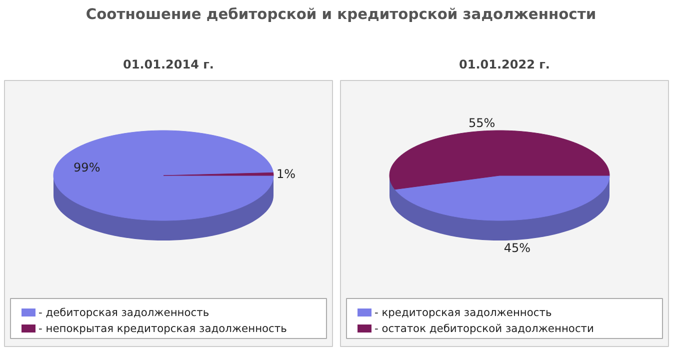 The height and width of the screenshot is (350, 680). I want to click on chart-title: Соотношение дебиторской и кредиторской задолженности, so click(341, 15).